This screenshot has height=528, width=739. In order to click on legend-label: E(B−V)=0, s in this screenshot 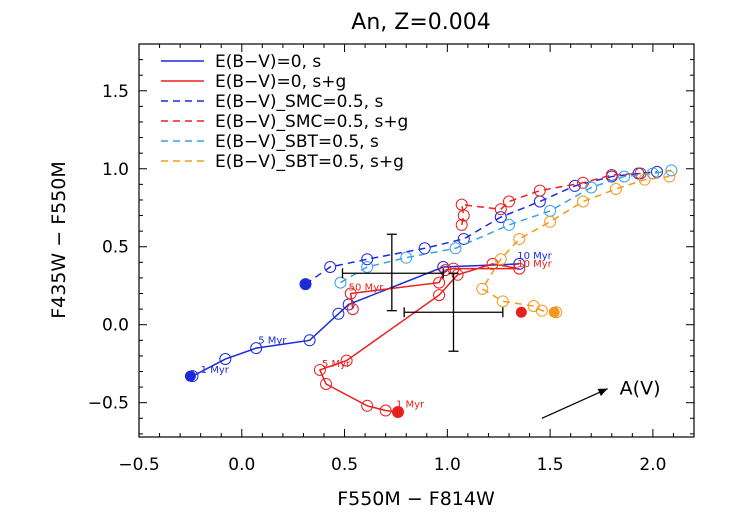, I will do `click(268, 62)`.